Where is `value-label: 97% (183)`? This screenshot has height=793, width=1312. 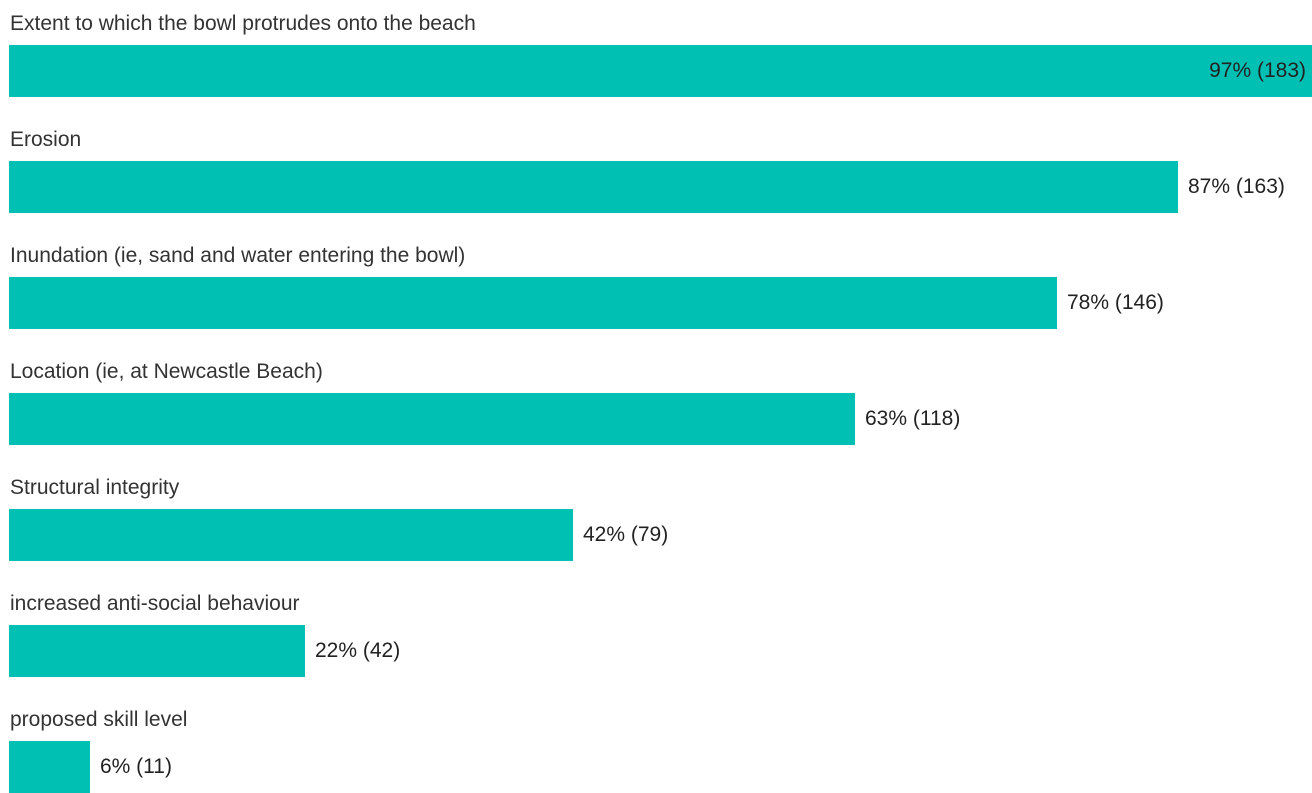 value-label: 97% (183) is located at coordinates (1257, 70).